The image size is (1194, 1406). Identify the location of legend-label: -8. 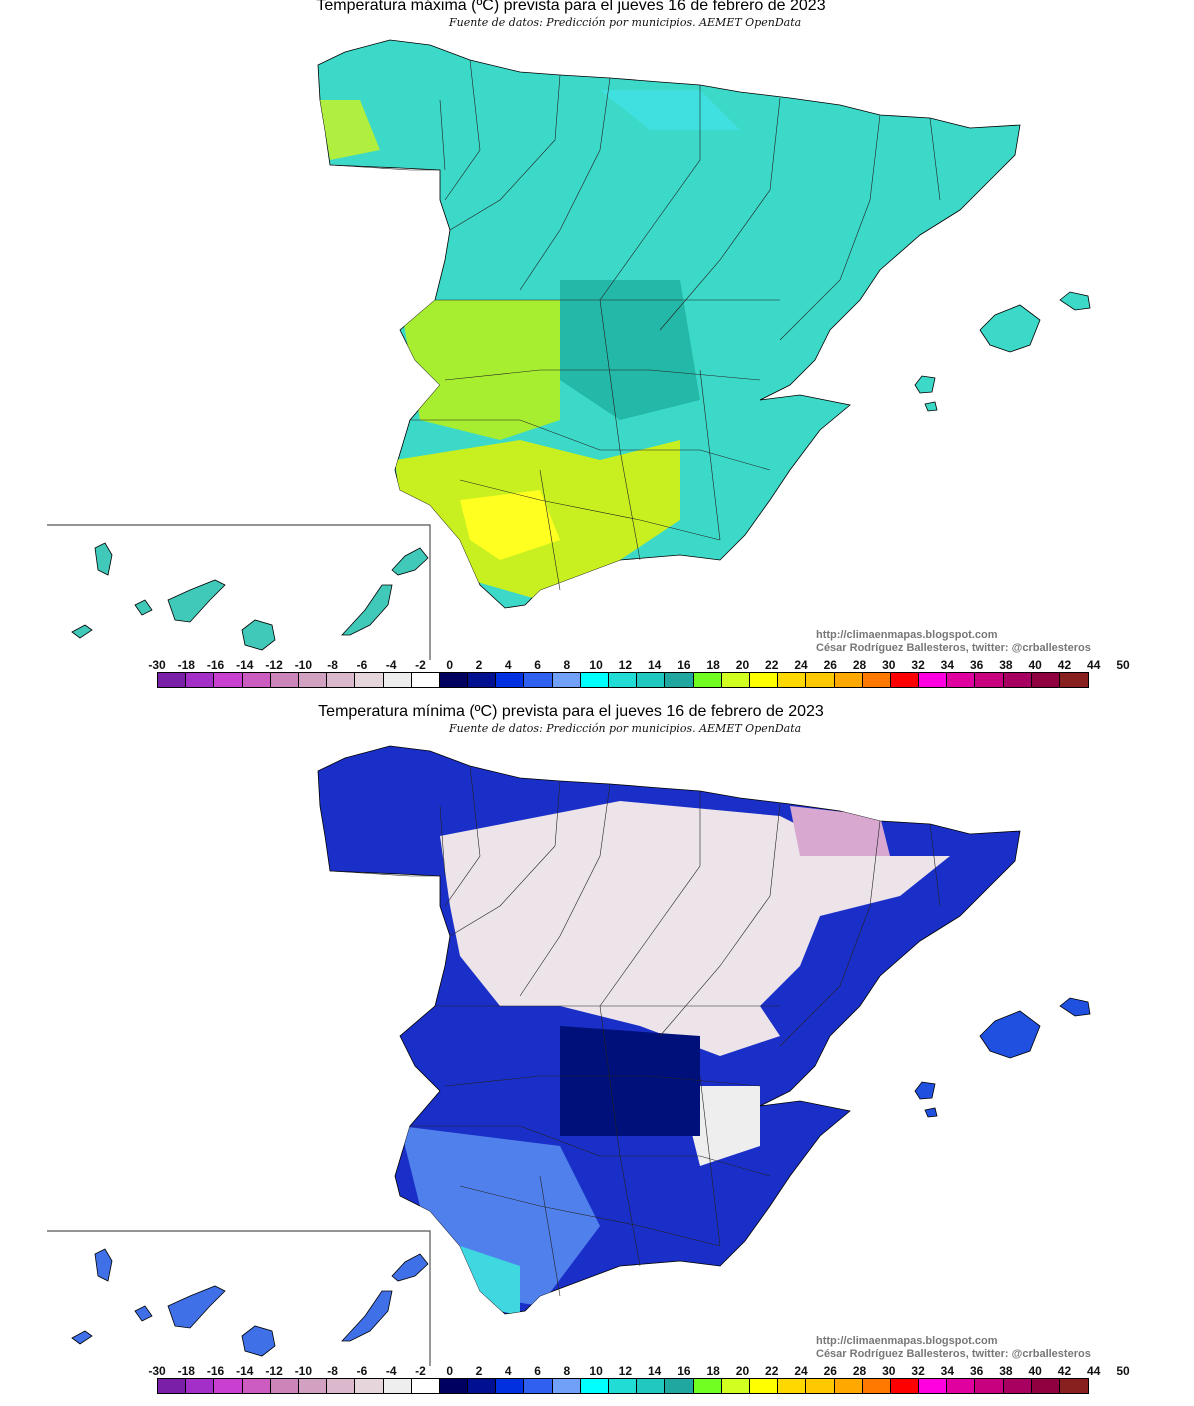
(332, 665).